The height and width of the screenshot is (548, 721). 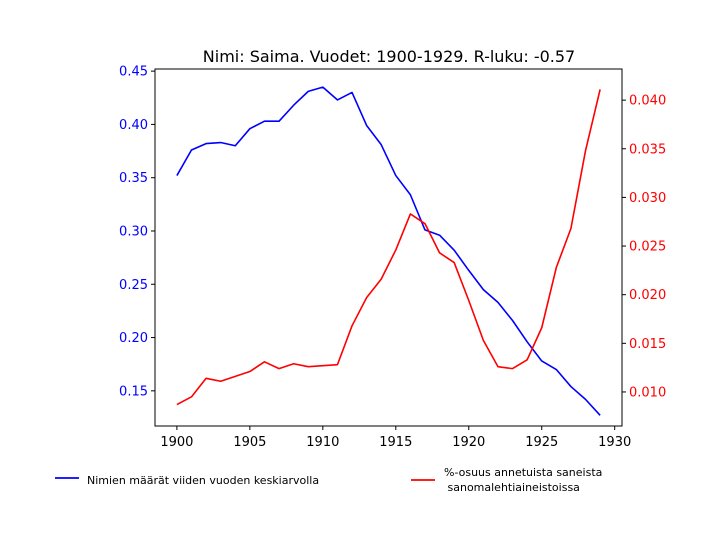 What do you see at coordinates (614, 442) in the screenshot?
I see `x-tick-label-1930: 1930` at bounding box center [614, 442].